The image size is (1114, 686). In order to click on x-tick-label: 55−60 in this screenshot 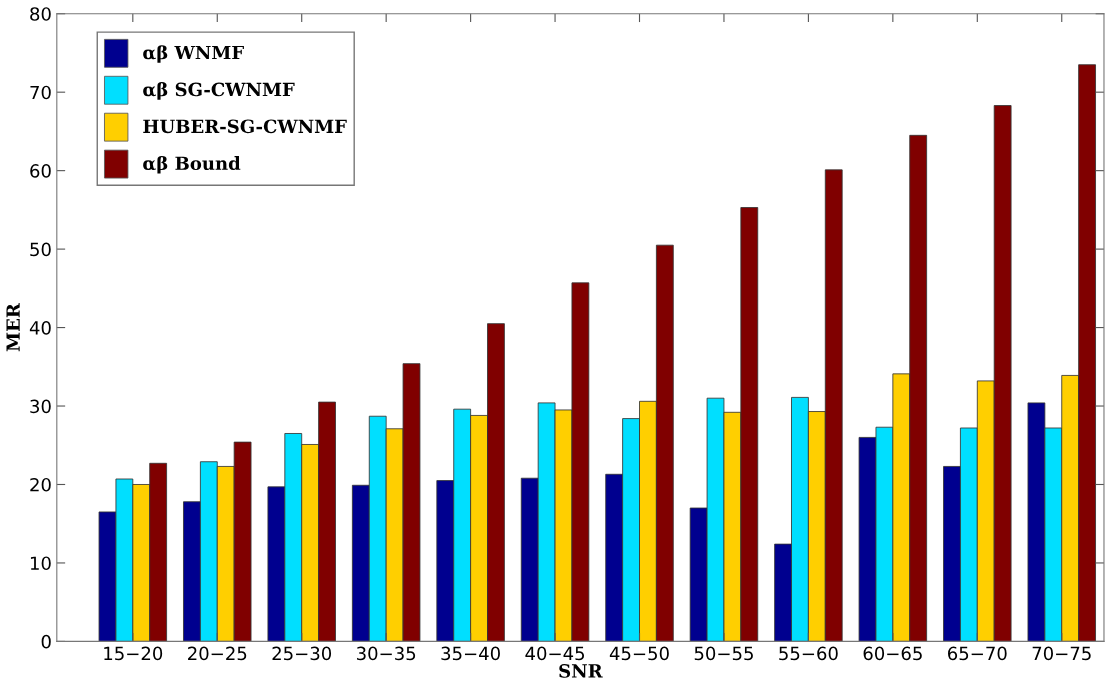, I will do `click(808, 653)`.